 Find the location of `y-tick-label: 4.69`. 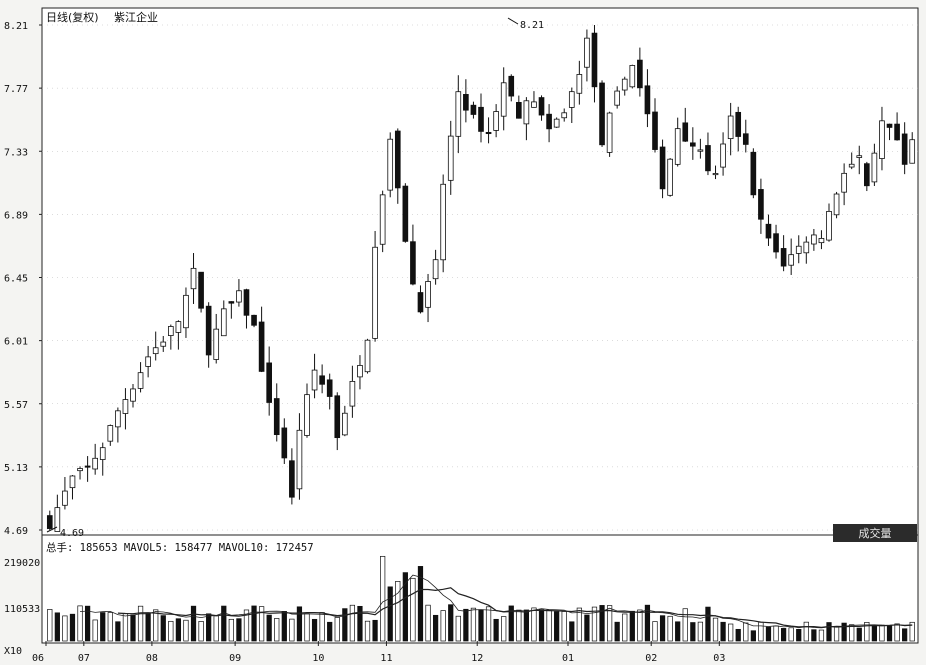

y-tick-label: 4.69 is located at coordinates (16, 531).